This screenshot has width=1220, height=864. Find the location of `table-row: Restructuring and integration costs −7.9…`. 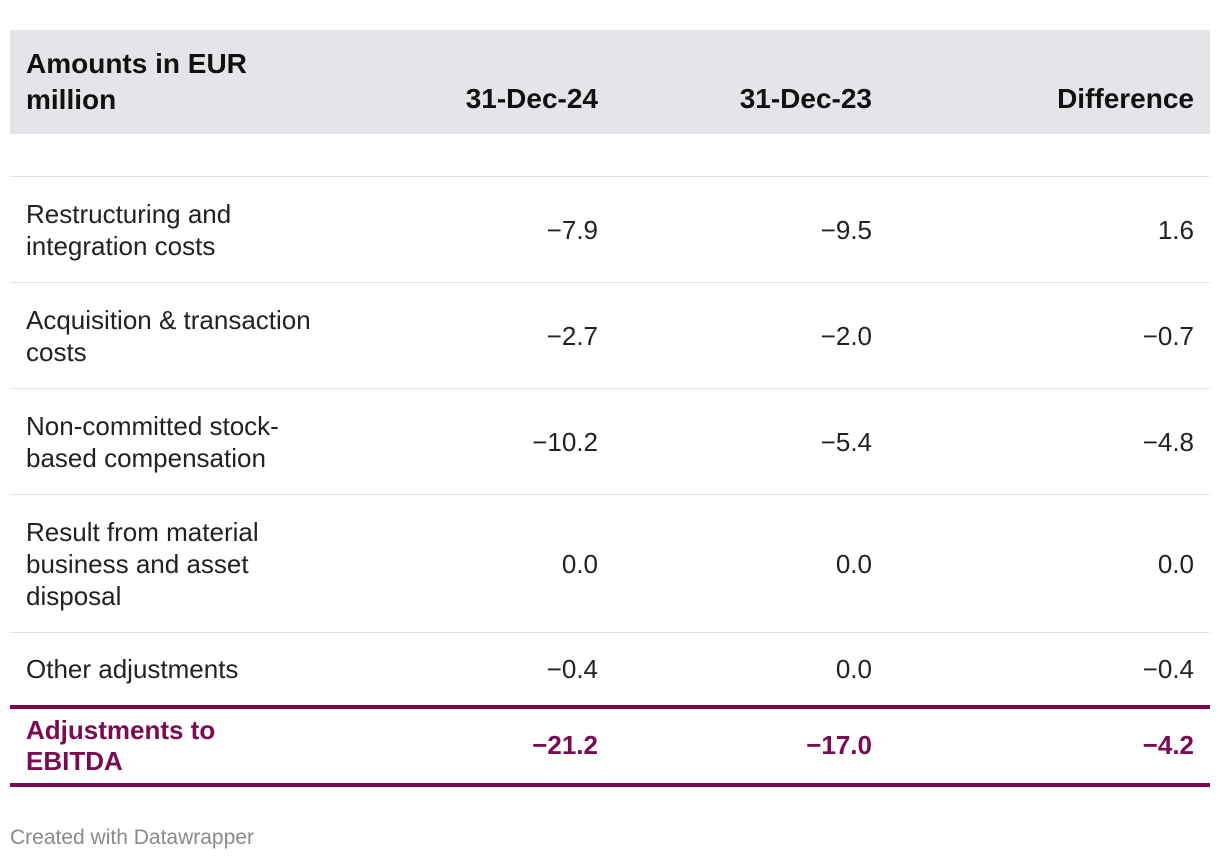

table-row: Restructuring and integration costs −7.9… is located at coordinates (610, 229).